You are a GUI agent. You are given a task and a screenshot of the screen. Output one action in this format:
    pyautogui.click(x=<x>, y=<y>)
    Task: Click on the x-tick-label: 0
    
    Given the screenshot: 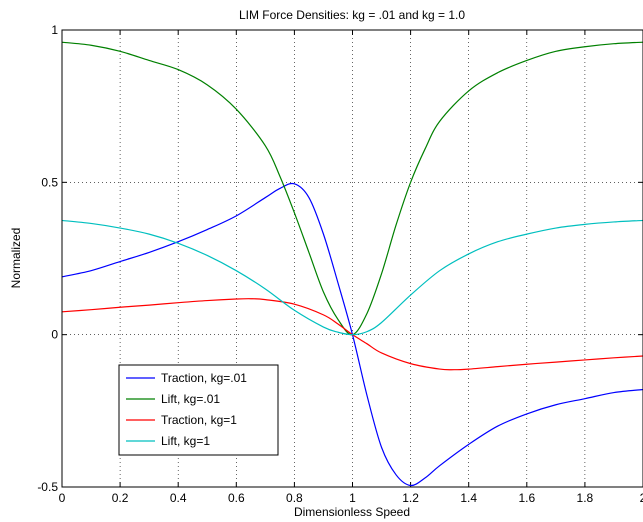 What is the action you would take?
    pyautogui.click(x=62, y=498)
    